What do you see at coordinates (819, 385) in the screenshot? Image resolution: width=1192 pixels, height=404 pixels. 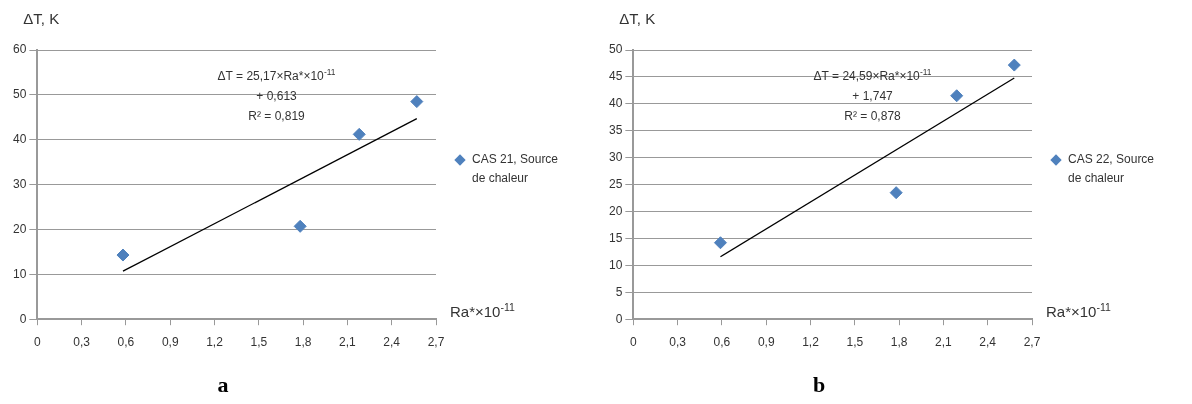 I see `text: b` at bounding box center [819, 385].